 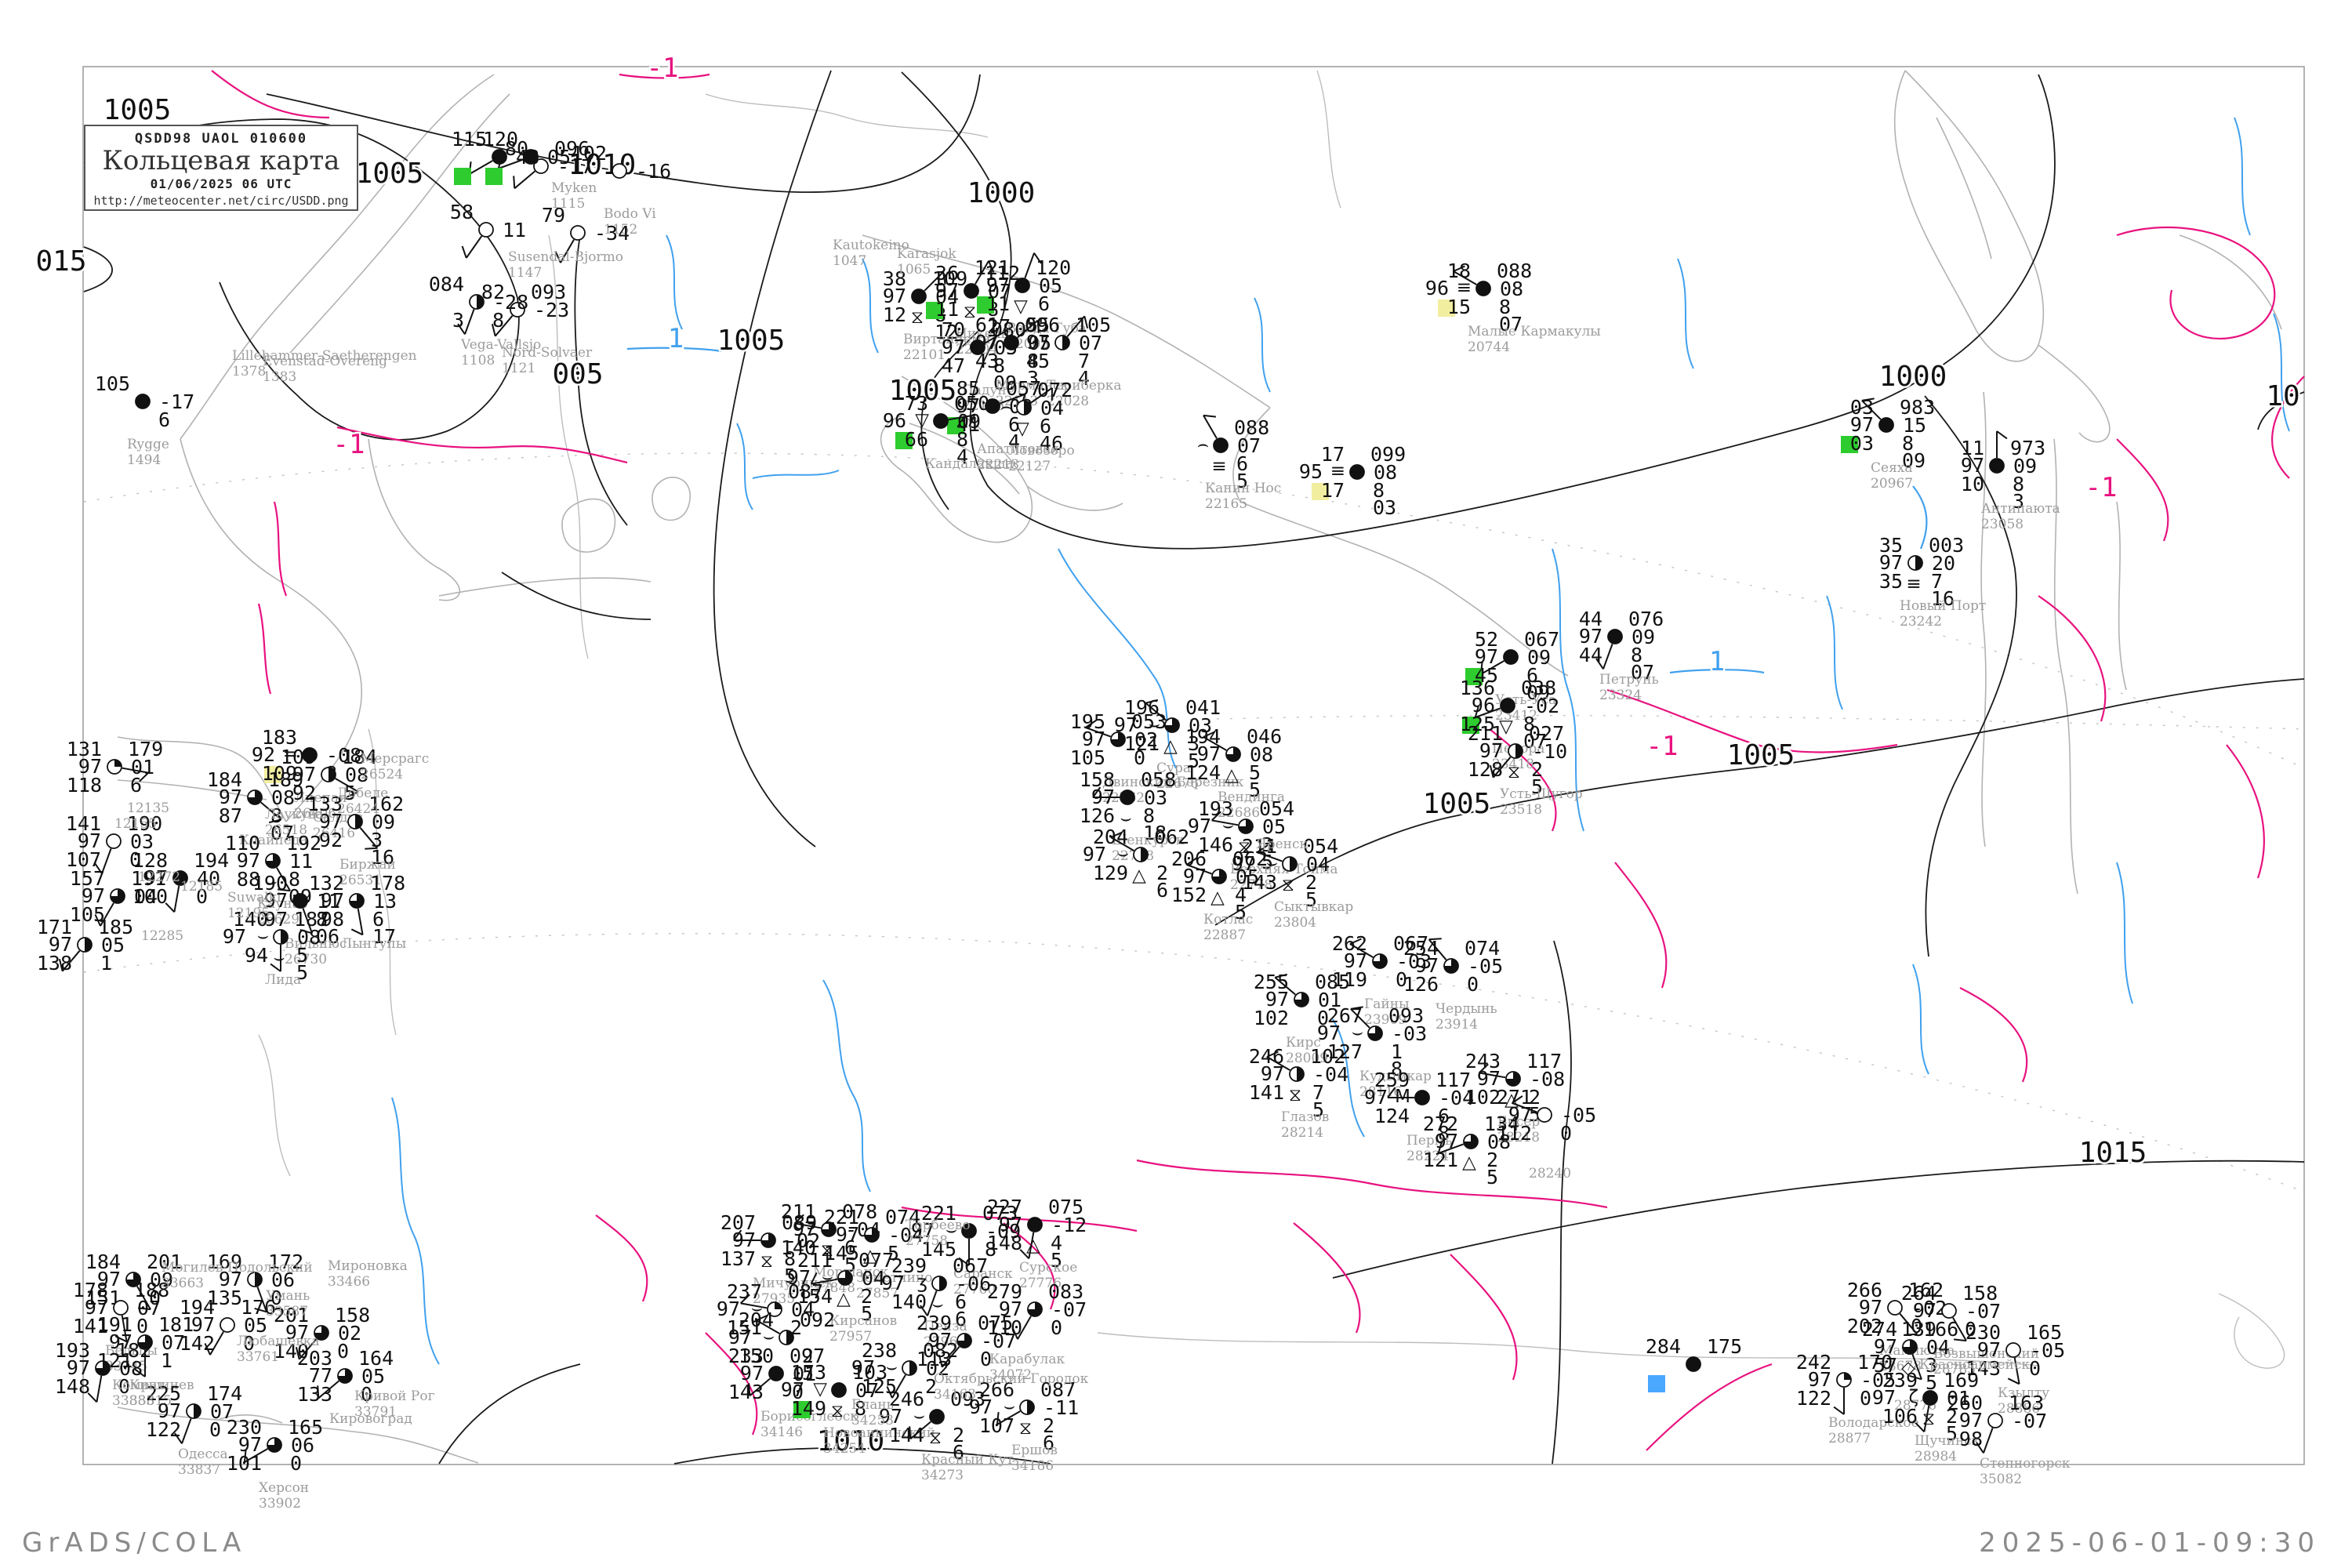 I want to click on place-index: 12185, so click(x=201, y=887).